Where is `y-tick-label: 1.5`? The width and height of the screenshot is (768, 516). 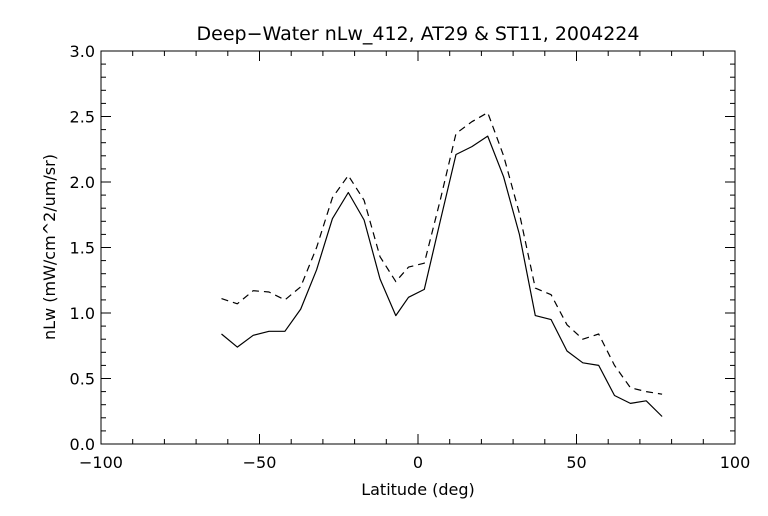
y-tick-label: 1.5 is located at coordinates (82, 248).